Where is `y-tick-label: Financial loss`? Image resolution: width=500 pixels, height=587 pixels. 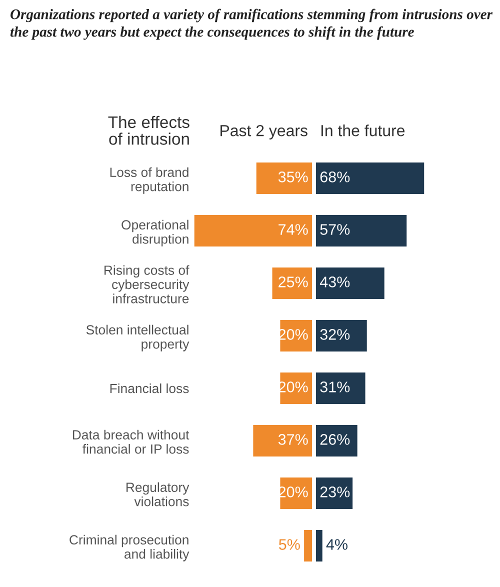
y-tick-label: Financial loss is located at coordinates (149, 388).